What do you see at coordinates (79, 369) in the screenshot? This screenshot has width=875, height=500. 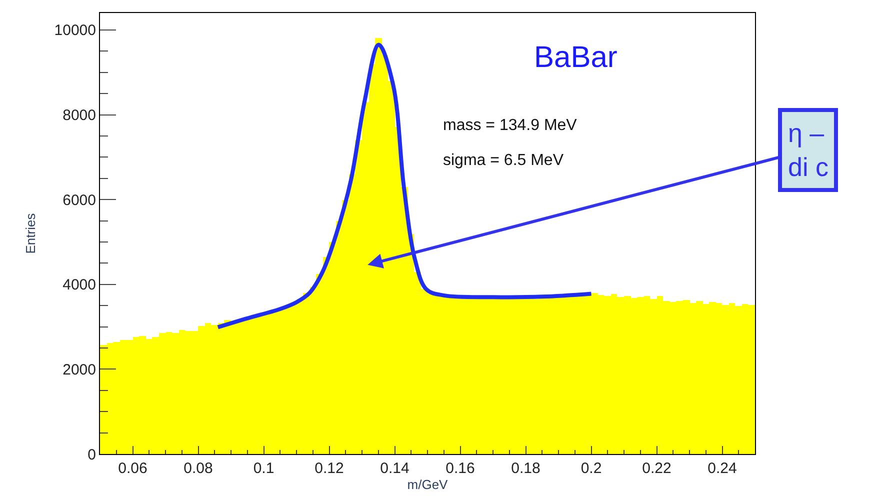 I see `y-tick-label: 2000` at bounding box center [79, 369].